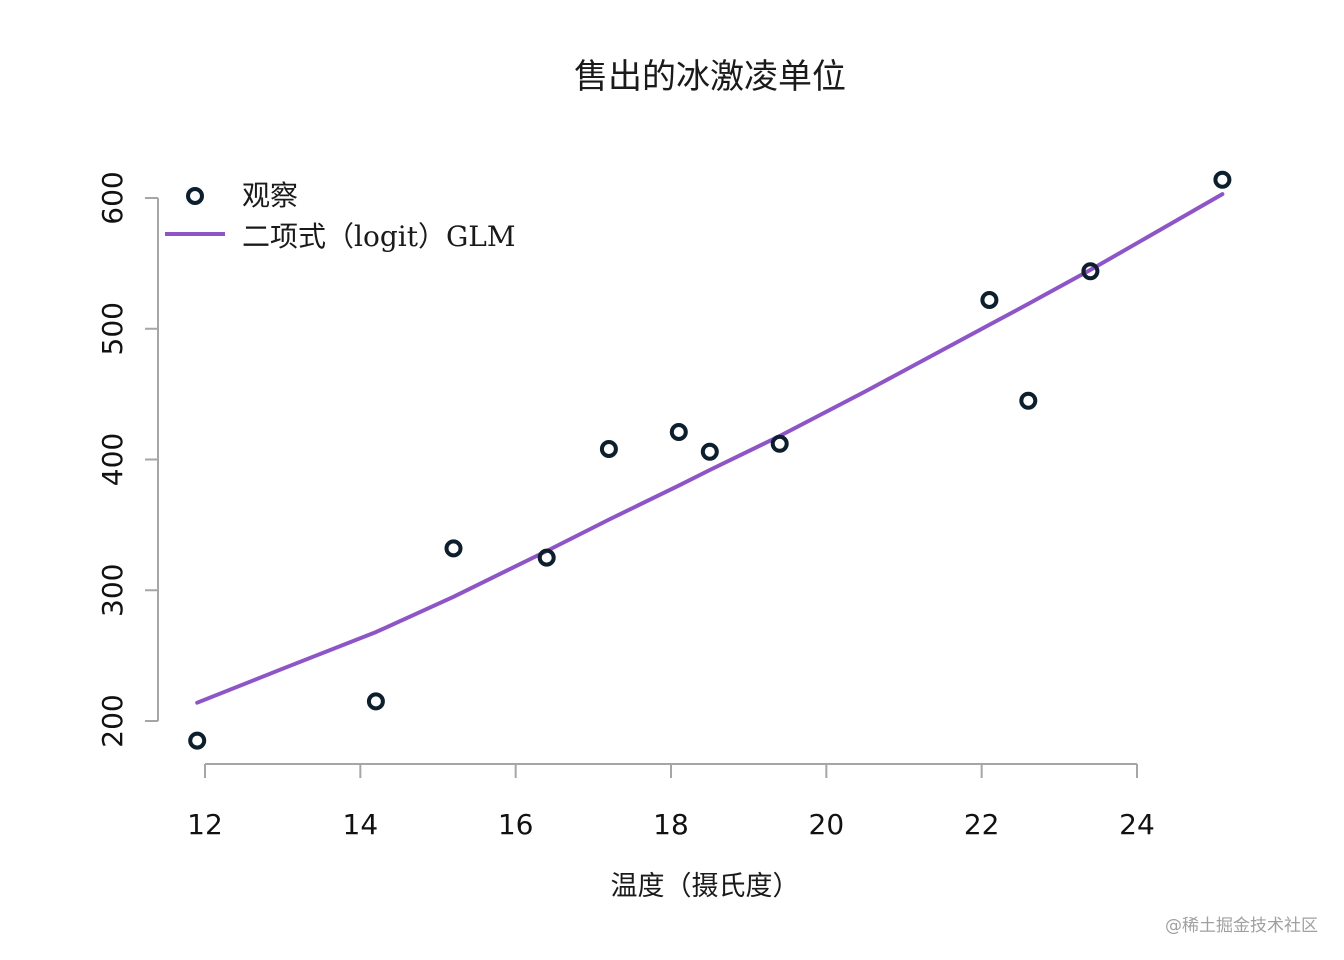 The height and width of the screenshot is (960, 1344). Describe the element at coordinates (195, 196) in the screenshot. I see `legend-marker-observed` at that location.